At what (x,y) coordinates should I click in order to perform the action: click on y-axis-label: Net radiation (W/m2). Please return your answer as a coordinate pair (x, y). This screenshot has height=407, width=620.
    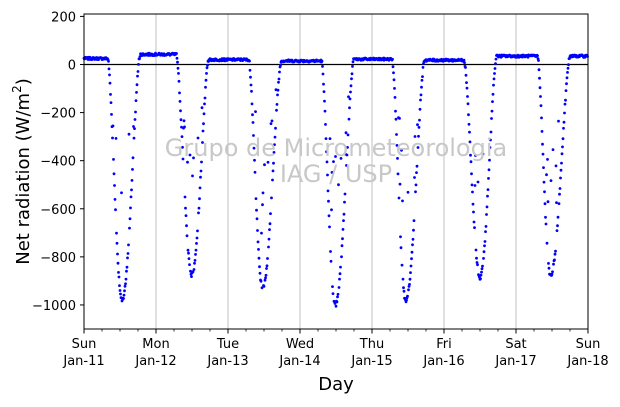
    Looking at the image, I should click on (22, 171).